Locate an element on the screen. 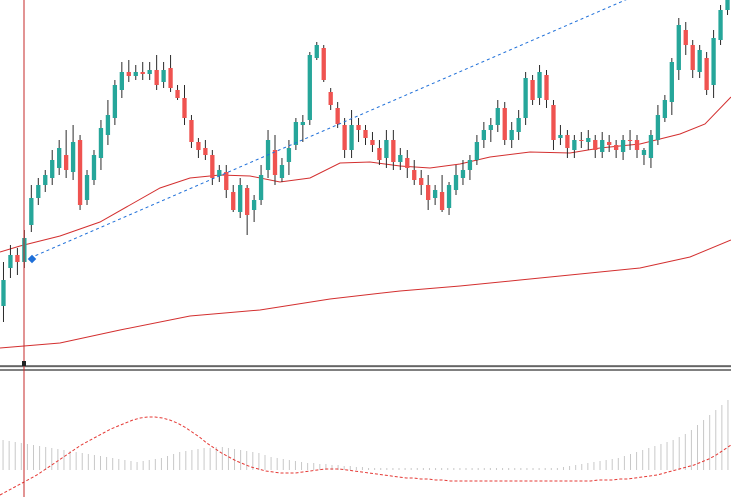  panel-separator is located at coordinates (365, 368).